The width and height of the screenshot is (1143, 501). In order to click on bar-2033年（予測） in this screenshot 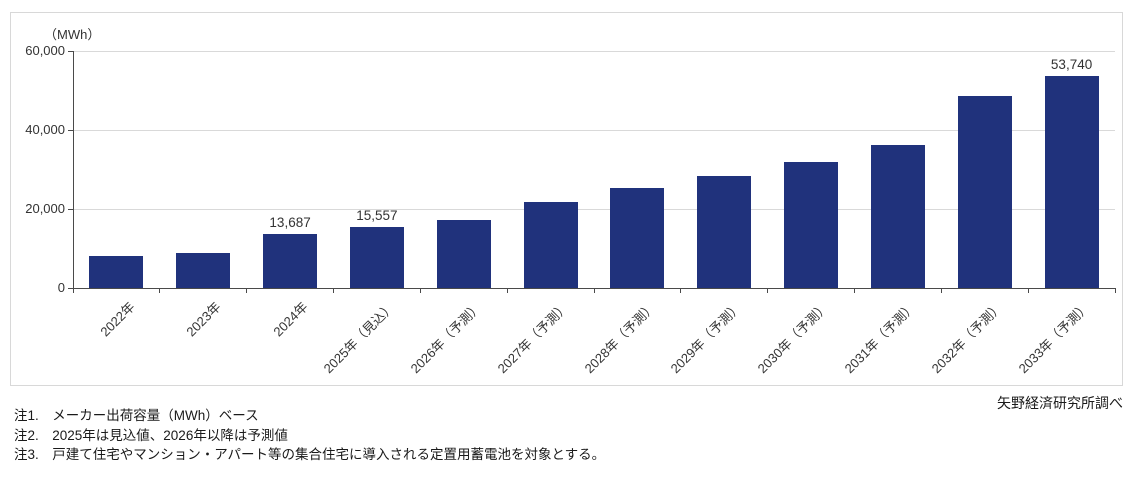, I will do `click(1071, 181)`.